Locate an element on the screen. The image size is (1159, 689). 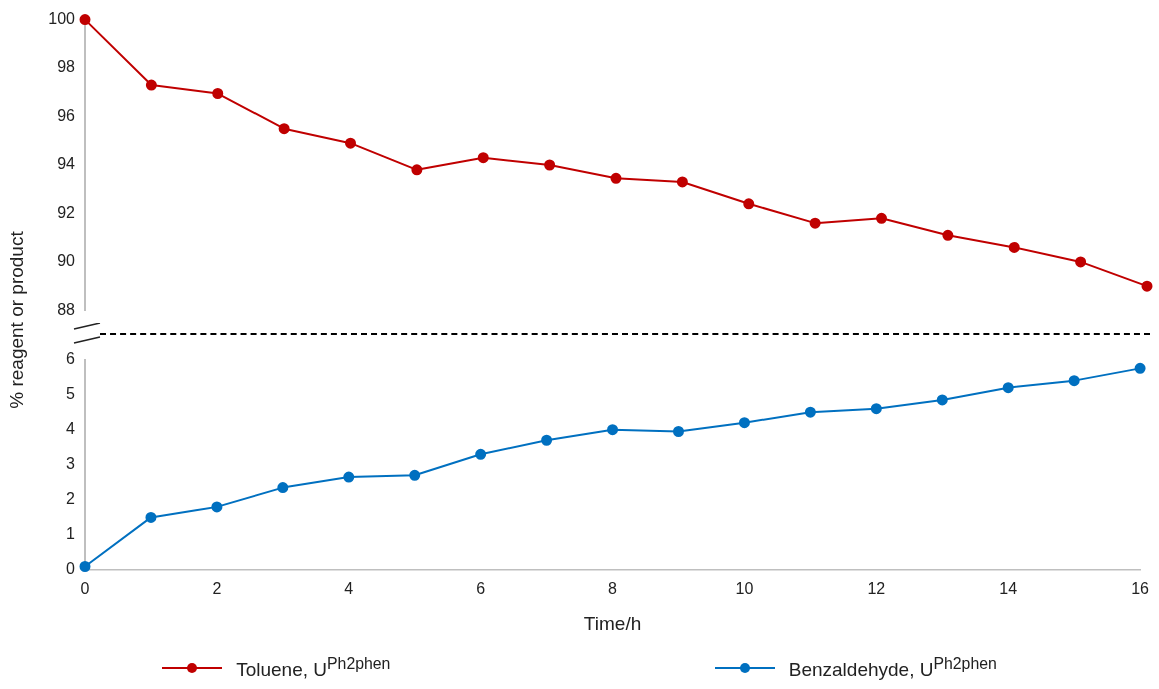
x-tick-label: 8 is located at coordinates (613, 589).